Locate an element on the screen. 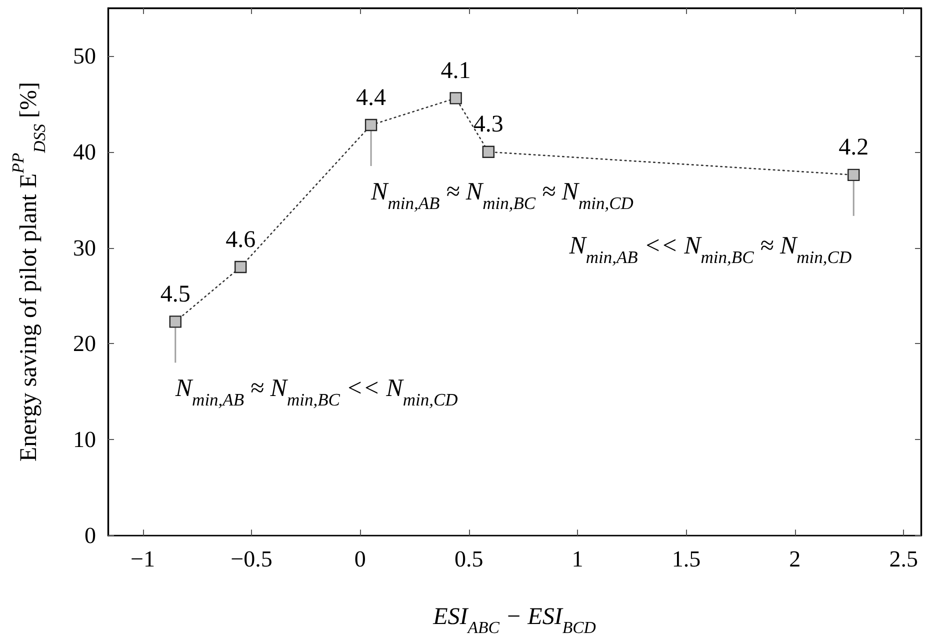  y-tick-label: 40 is located at coordinates (84, 151).